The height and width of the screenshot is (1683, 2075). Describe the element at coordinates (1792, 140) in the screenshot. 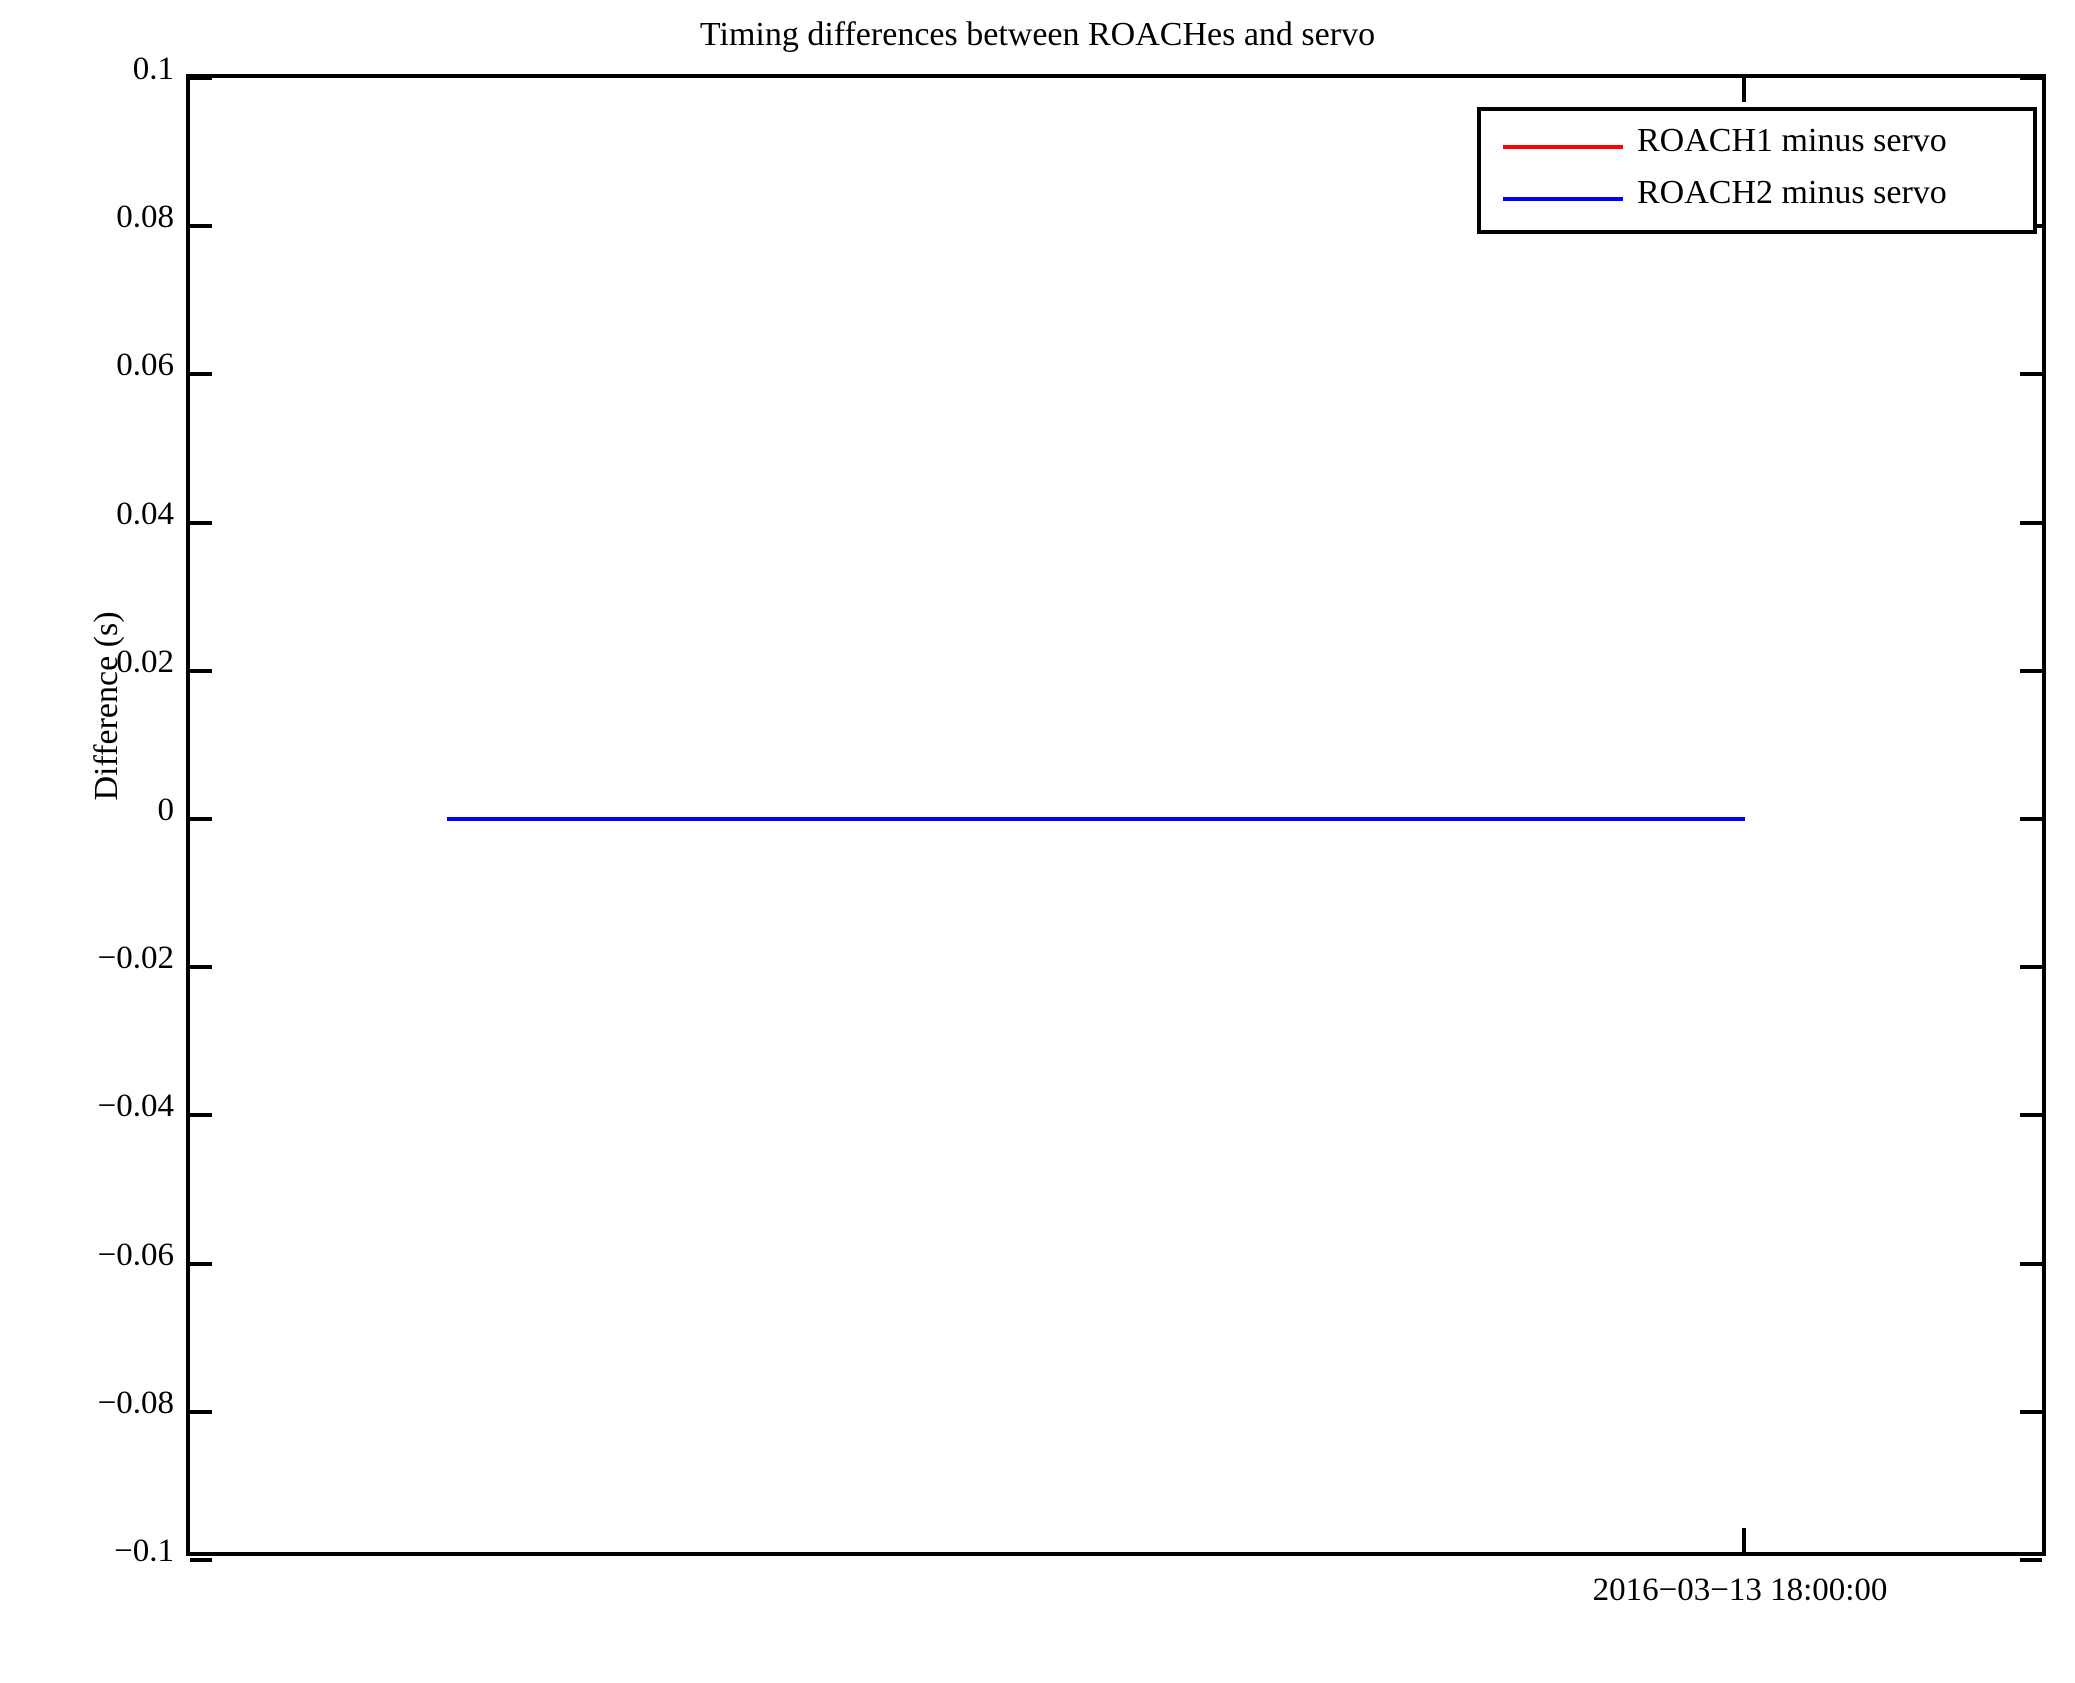

I see `legend-label: ROACH1 minus servo` at that location.